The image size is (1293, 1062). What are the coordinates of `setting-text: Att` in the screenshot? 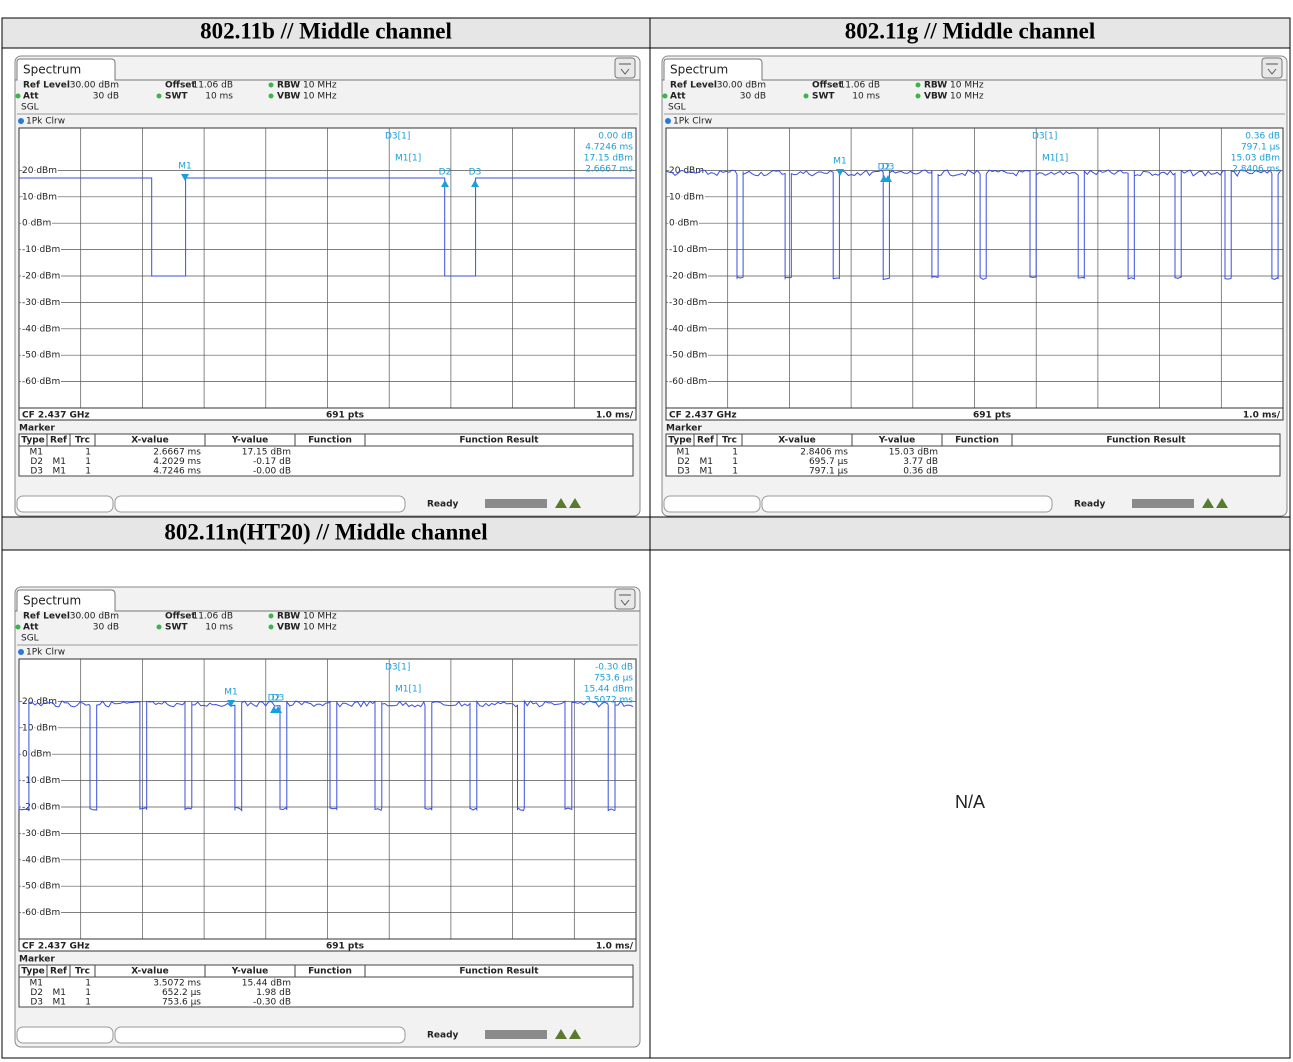 It's located at (31, 628).